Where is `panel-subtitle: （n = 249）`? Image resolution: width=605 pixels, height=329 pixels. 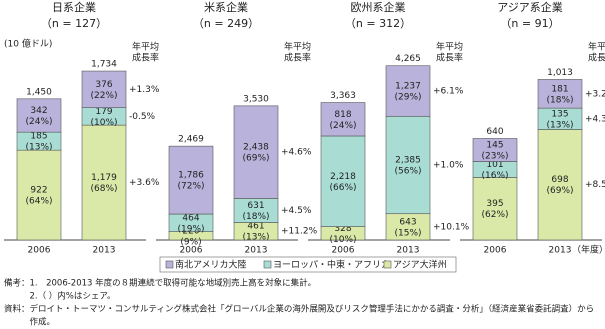 panel-subtitle: （n = 249） is located at coordinates (226, 23).